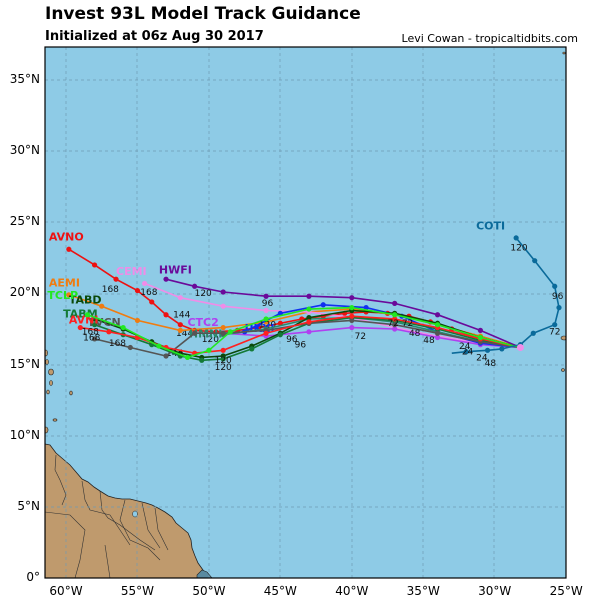  What do you see at coordinates (203, 14) in the screenshot?
I see `chart-title: Invest 93L Model Track Guidance` at bounding box center [203, 14].